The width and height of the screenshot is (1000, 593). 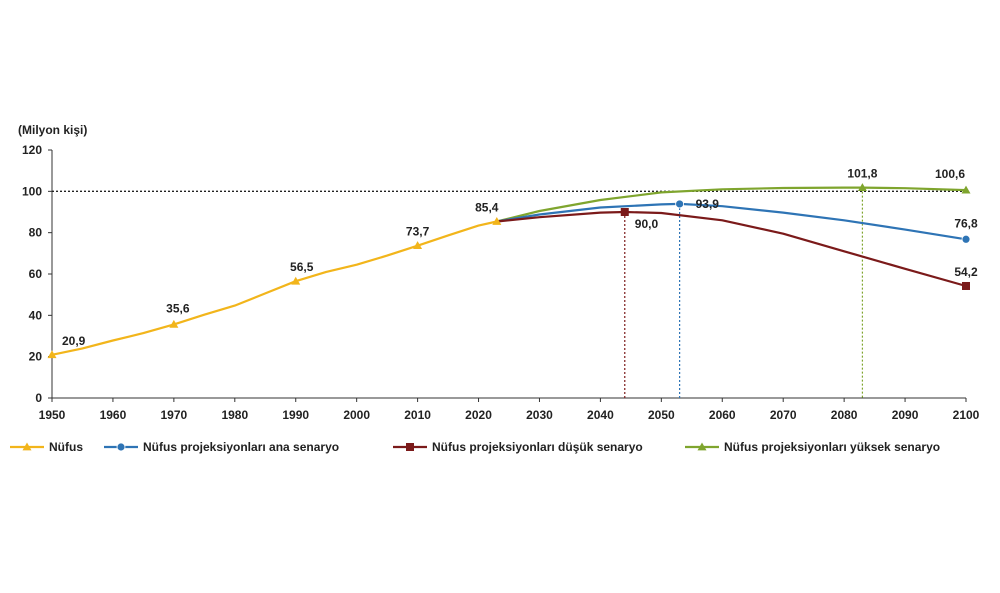 I want to click on y-tick-label: 120, so click(x=32, y=150).